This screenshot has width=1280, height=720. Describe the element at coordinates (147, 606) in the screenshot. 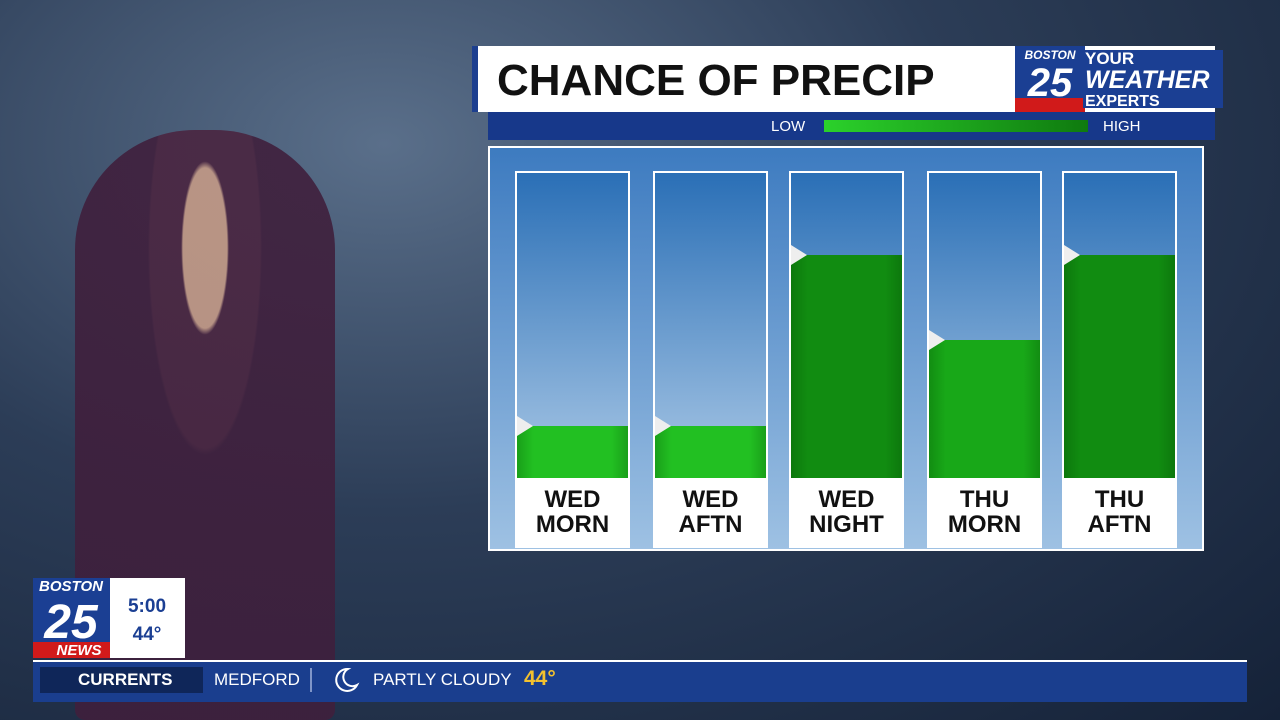

I see `bug-time: 5:00` at that location.